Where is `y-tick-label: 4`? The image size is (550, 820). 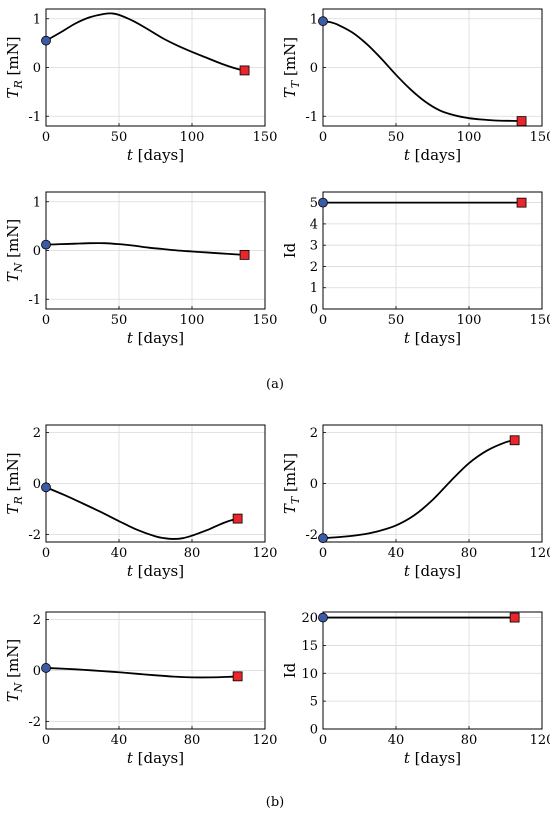
y-tick-label: 4 is located at coordinates (314, 224).